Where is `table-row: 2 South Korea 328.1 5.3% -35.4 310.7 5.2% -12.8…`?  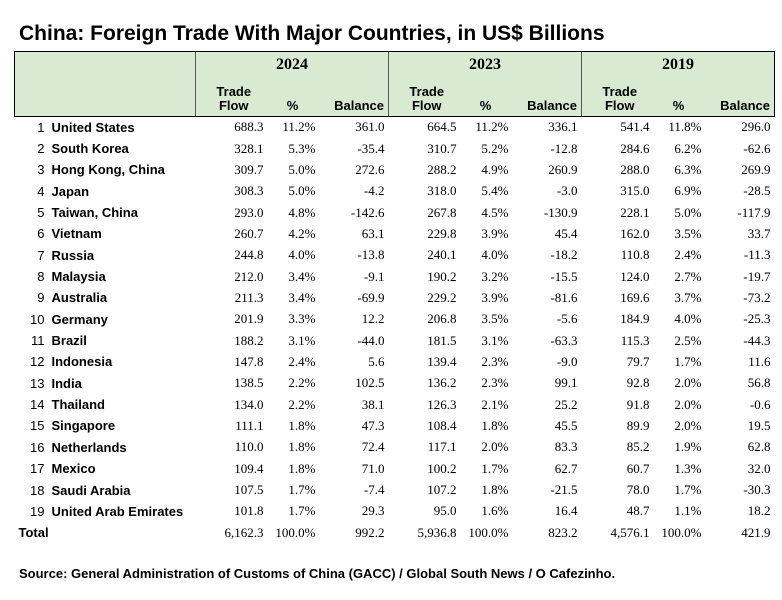 table-row: 2 South Korea 328.1 5.3% -35.4 310.7 5.2% -12.8… is located at coordinates (395, 148).